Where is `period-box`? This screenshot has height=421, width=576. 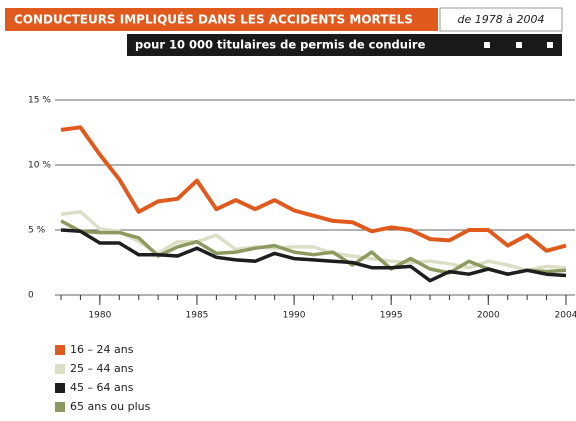 period-box is located at coordinates (501, 19).